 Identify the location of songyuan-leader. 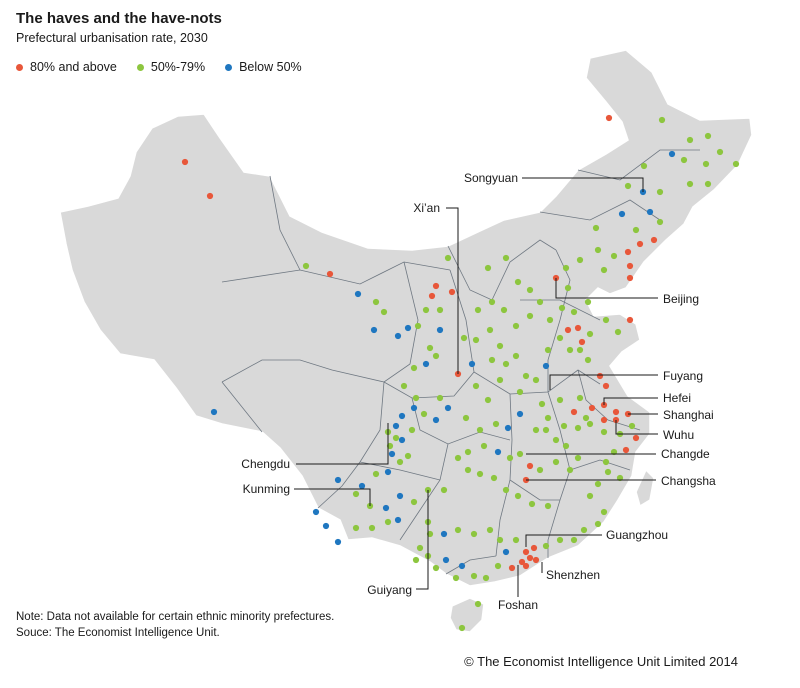
(583, 184).